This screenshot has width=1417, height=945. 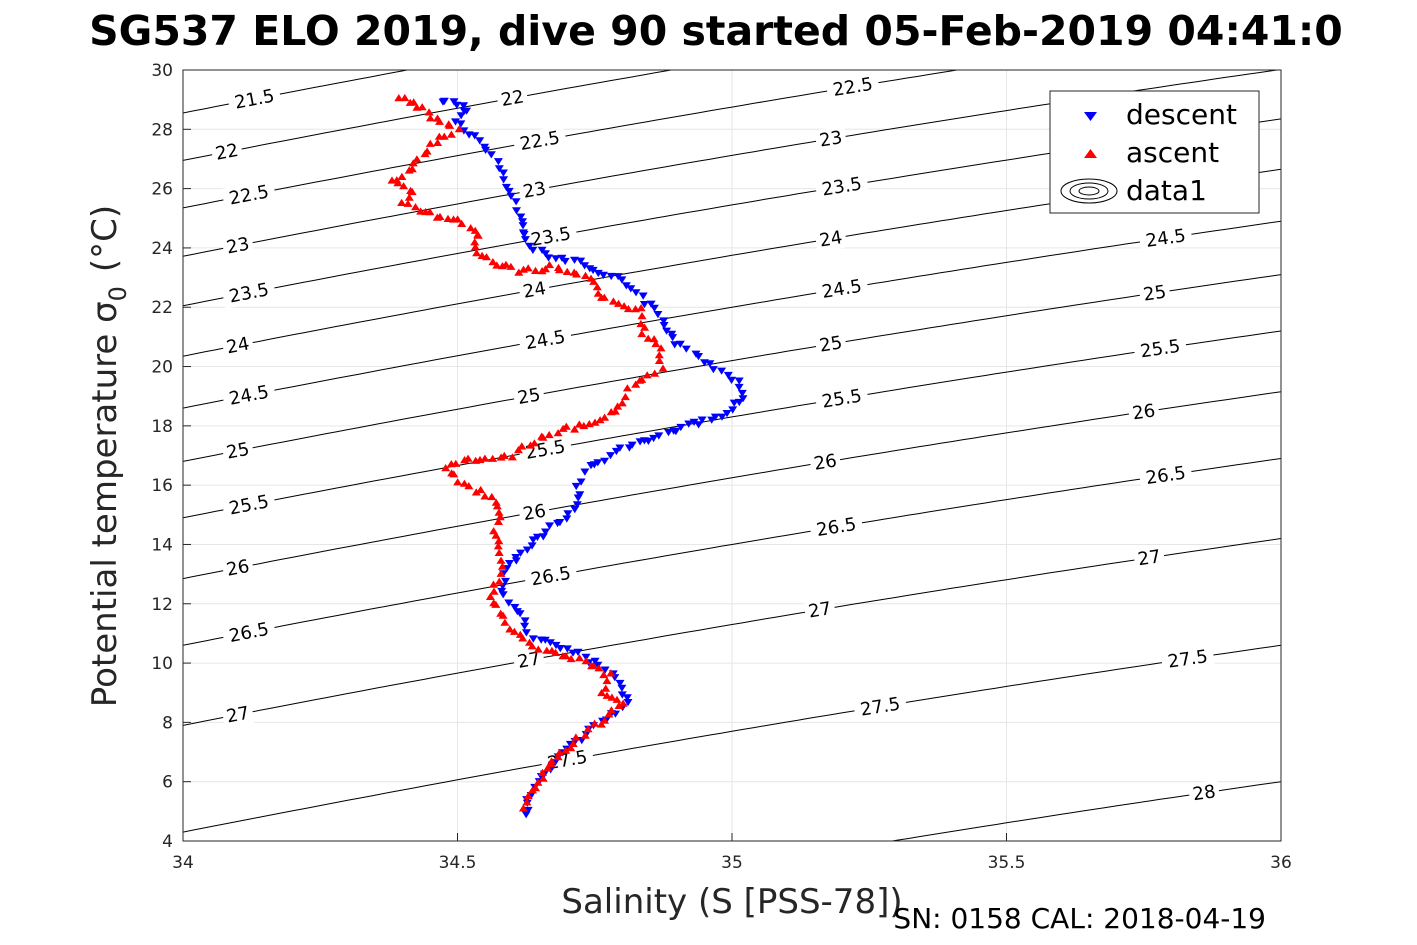 What do you see at coordinates (458, 863) in the screenshot?
I see `x-tick-label: 34.5` at bounding box center [458, 863].